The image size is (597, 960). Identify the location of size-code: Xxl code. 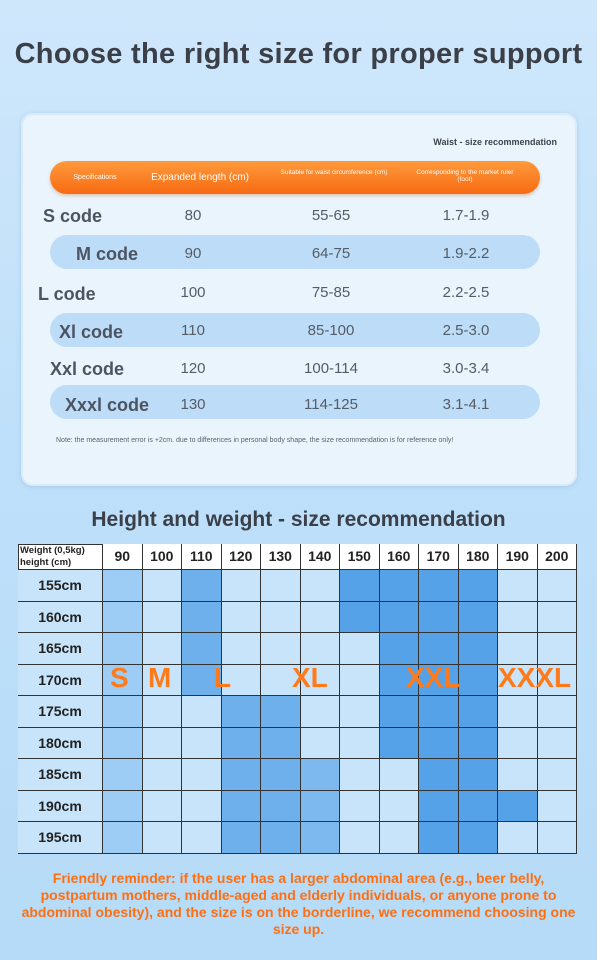
(87, 369).